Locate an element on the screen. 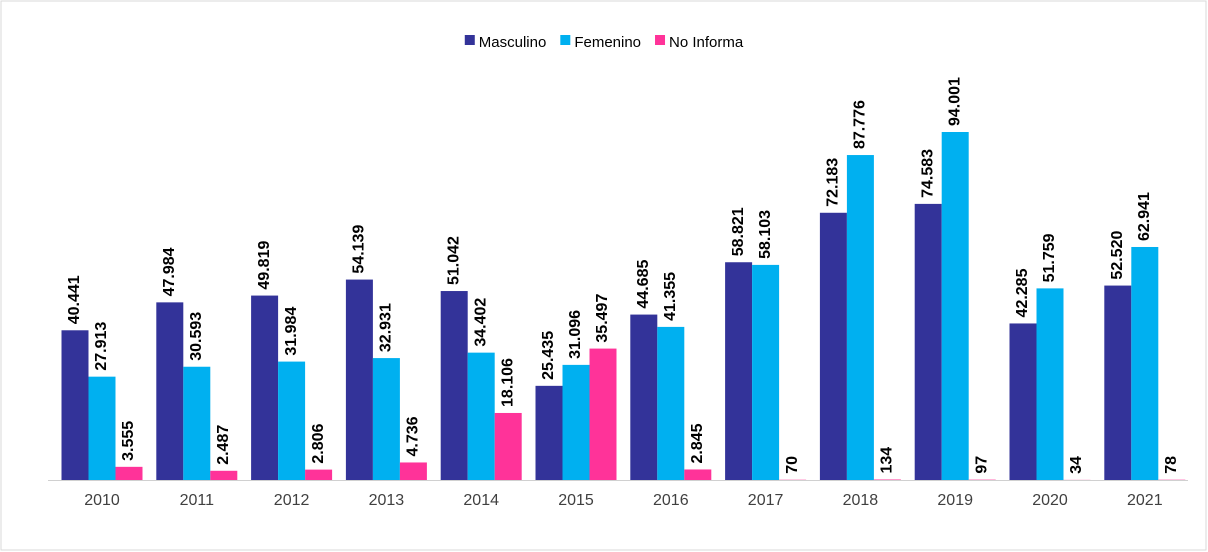 This screenshot has height=552, width=1208. x-tick-label: 2021 is located at coordinates (1145, 500).